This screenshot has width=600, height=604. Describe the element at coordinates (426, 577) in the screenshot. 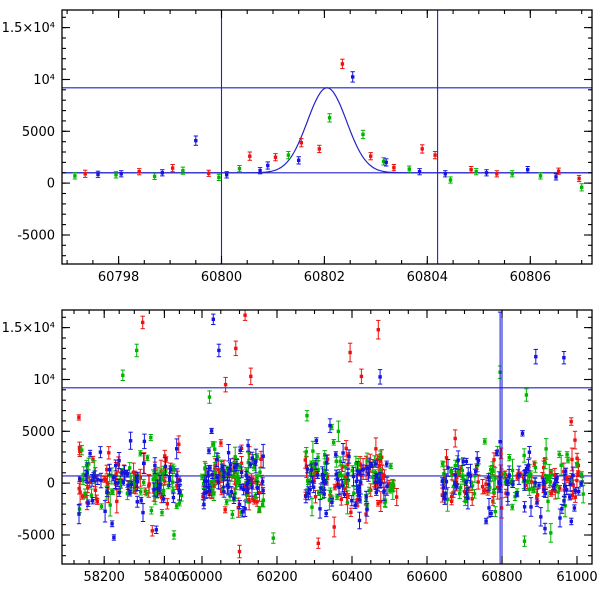

I see `svg-text: 60600` at that location.